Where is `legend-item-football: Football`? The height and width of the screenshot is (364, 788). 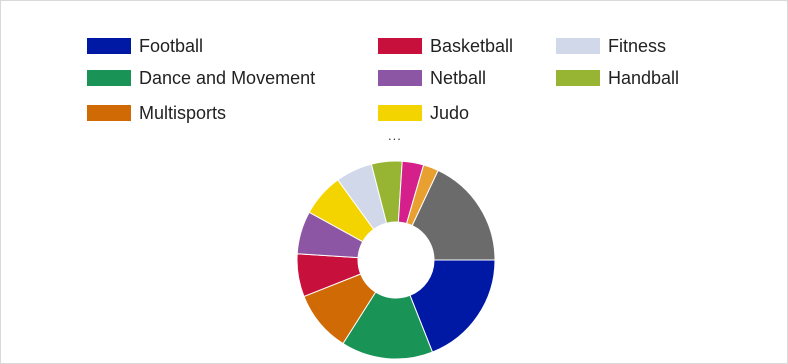 legend-item-football: Football is located at coordinates (145, 46).